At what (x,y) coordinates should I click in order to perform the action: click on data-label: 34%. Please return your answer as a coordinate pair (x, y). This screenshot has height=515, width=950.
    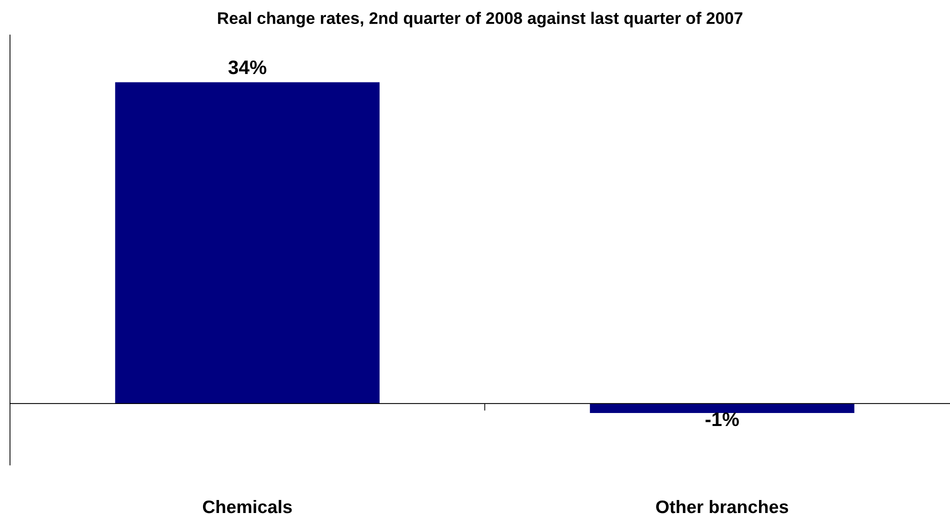
    Looking at the image, I should click on (247, 67).